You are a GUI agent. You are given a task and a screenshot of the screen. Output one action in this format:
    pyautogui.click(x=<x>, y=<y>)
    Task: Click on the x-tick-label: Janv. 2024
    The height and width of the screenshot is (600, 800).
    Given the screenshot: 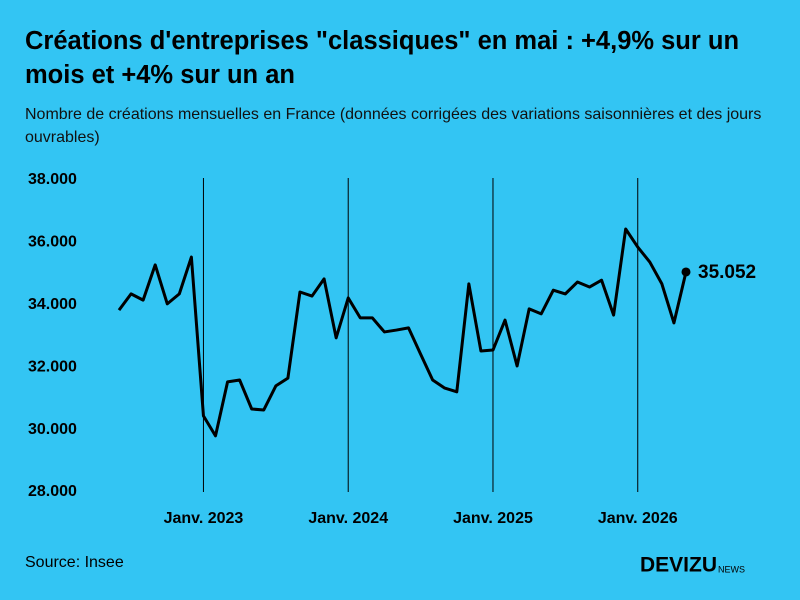 What is the action you would take?
    pyautogui.click(x=348, y=518)
    